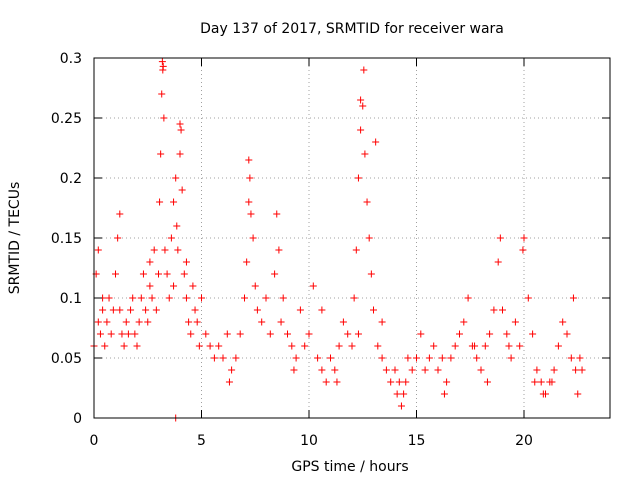  Describe the element at coordinates (15, 238) in the screenshot. I see `y-axis-label: SRMTID / TECUs` at that location.